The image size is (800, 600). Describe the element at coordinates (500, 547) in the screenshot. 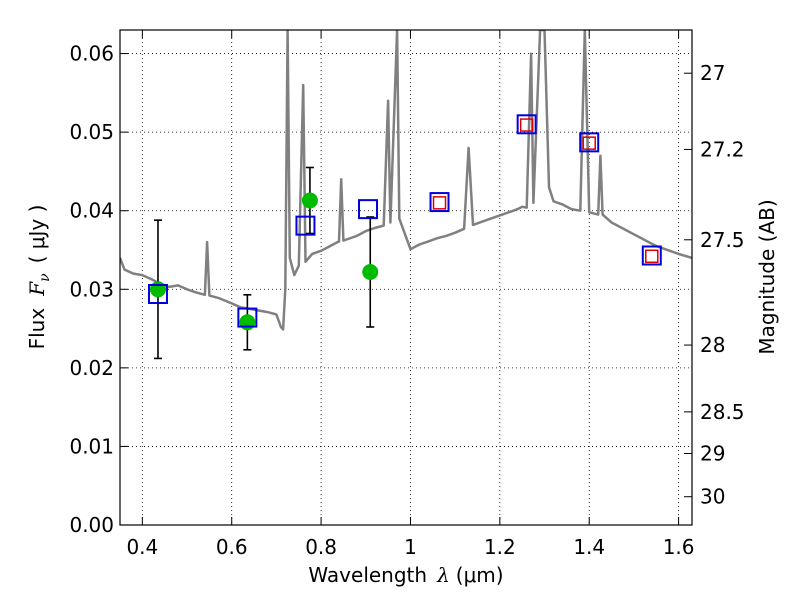

I see `x-tick-label: 1.2` at that location.